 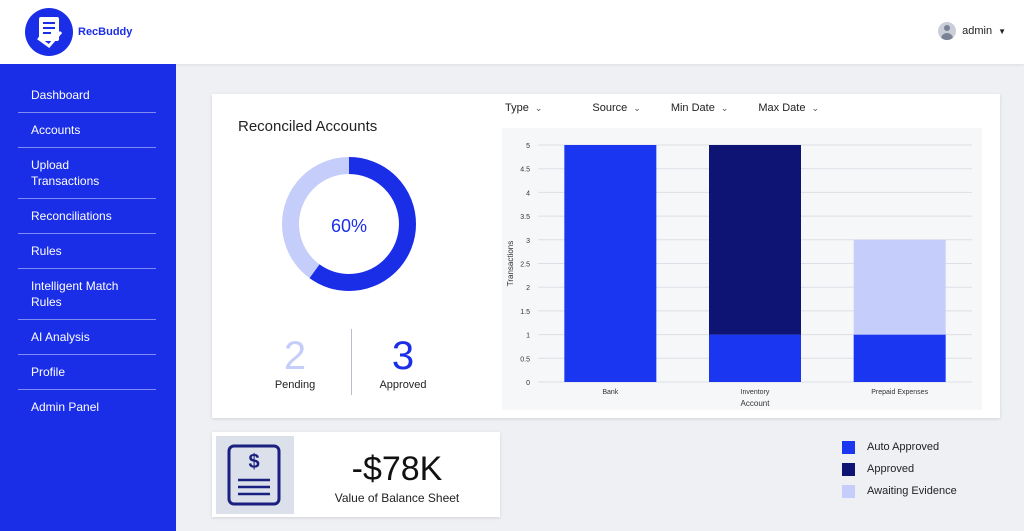 What do you see at coordinates (528, 241) in the screenshot?
I see `y-tick-label: 3` at bounding box center [528, 241].